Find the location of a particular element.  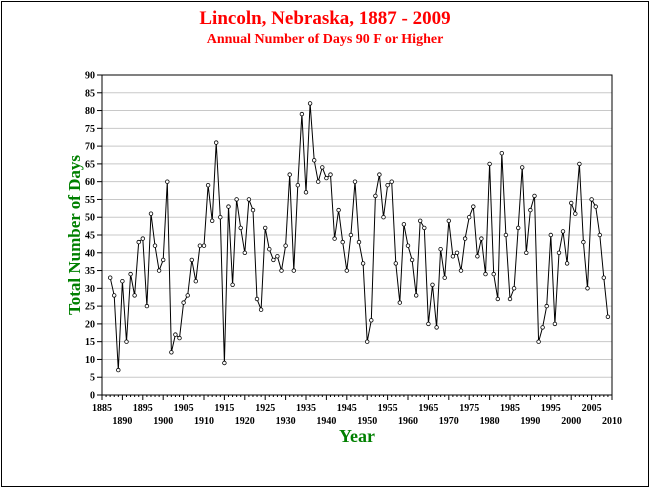

x-tick-label: 1890 is located at coordinates (122, 421).